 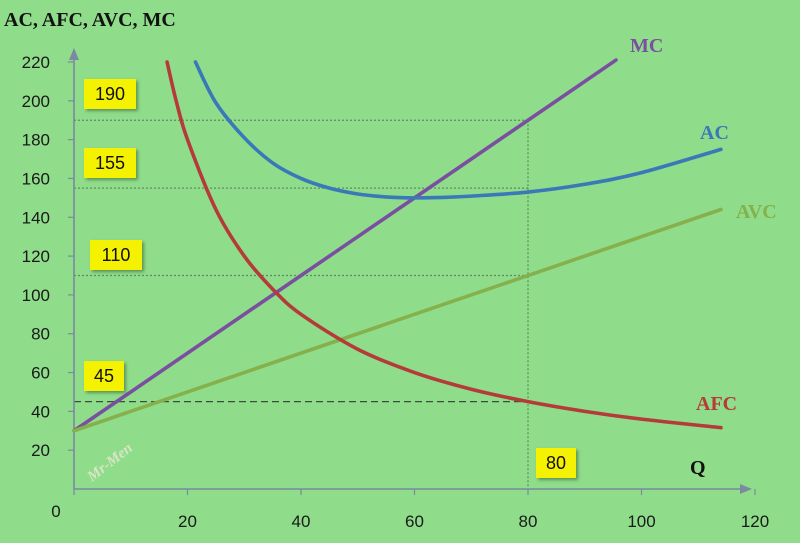 What do you see at coordinates (74, 54) in the screenshot?
I see `y-axis-arrow` at bounding box center [74, 54].